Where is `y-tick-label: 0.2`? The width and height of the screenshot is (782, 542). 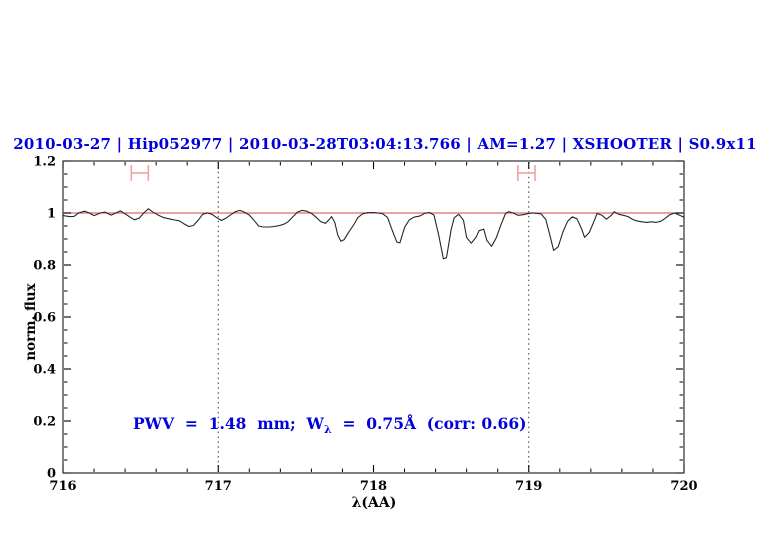 y-tick-label: 0.2 is located at coordinates (44, 422).